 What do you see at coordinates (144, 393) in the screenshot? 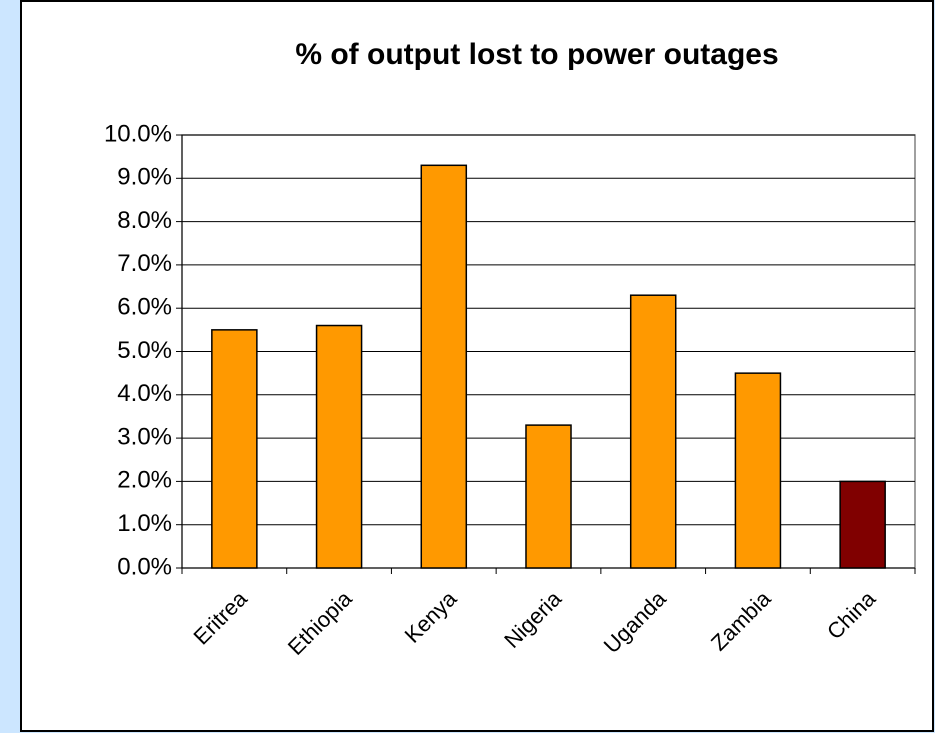
I see `y-tick-label: 4.0%` at bounding box center [144, 393].